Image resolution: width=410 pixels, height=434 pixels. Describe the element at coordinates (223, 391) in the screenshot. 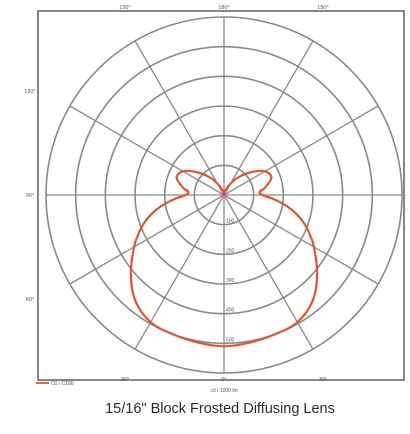

I see `unit-label: cd / 1000 lm` at that location.